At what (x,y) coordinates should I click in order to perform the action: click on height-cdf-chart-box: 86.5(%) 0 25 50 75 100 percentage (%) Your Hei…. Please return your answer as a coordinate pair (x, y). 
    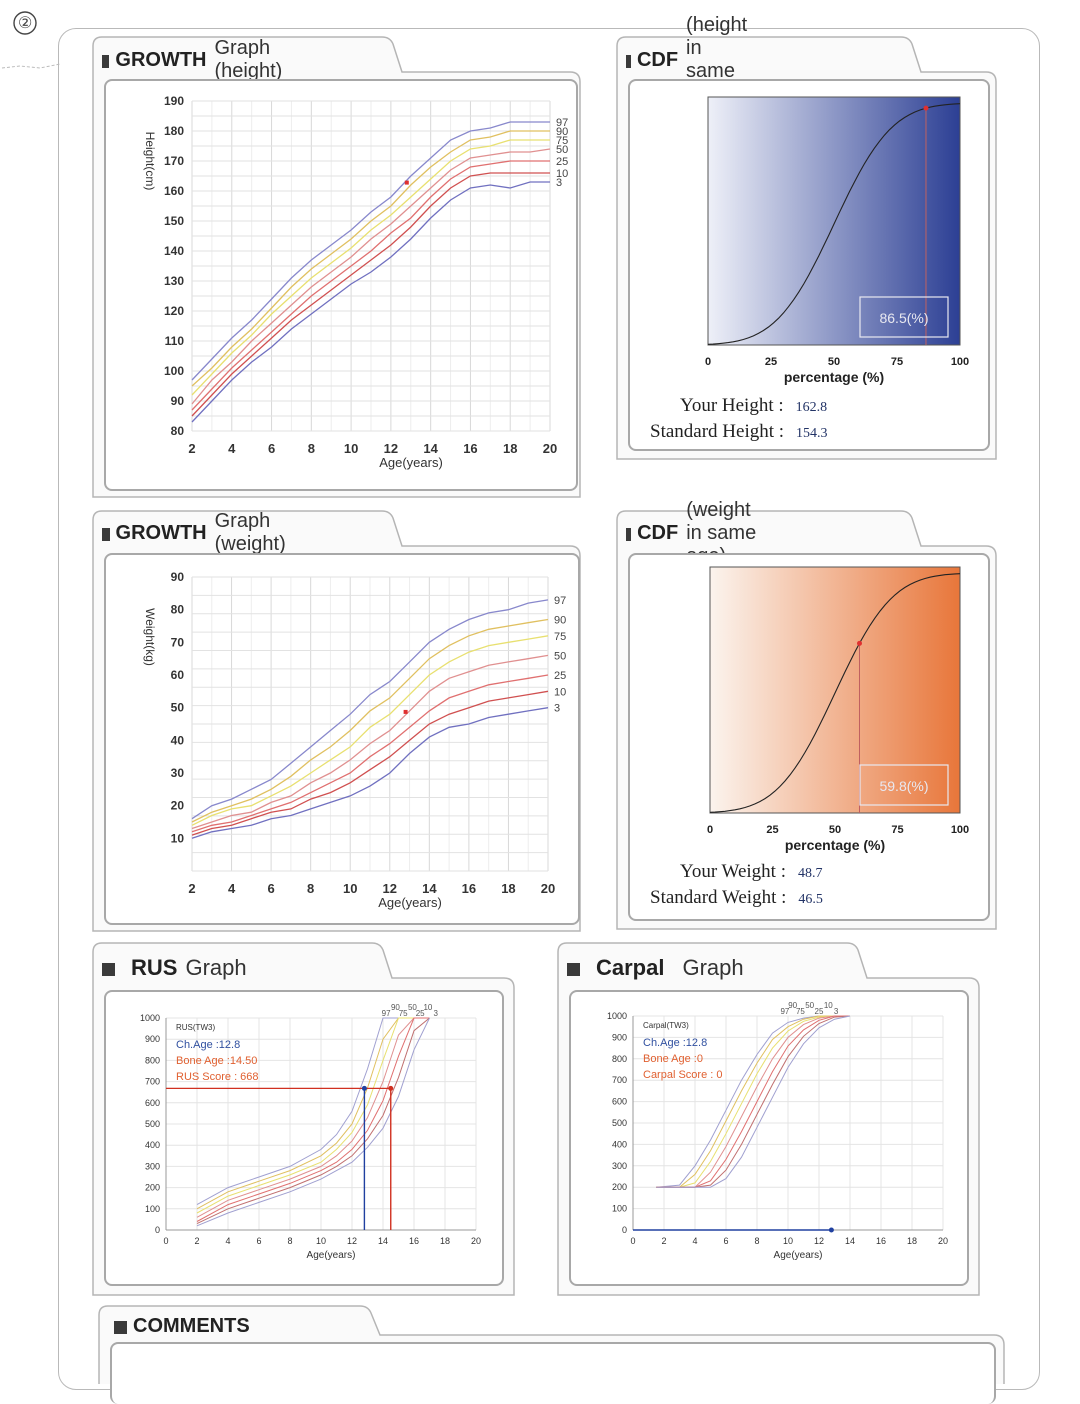
    Looking at the image, I should click on (809, 265).